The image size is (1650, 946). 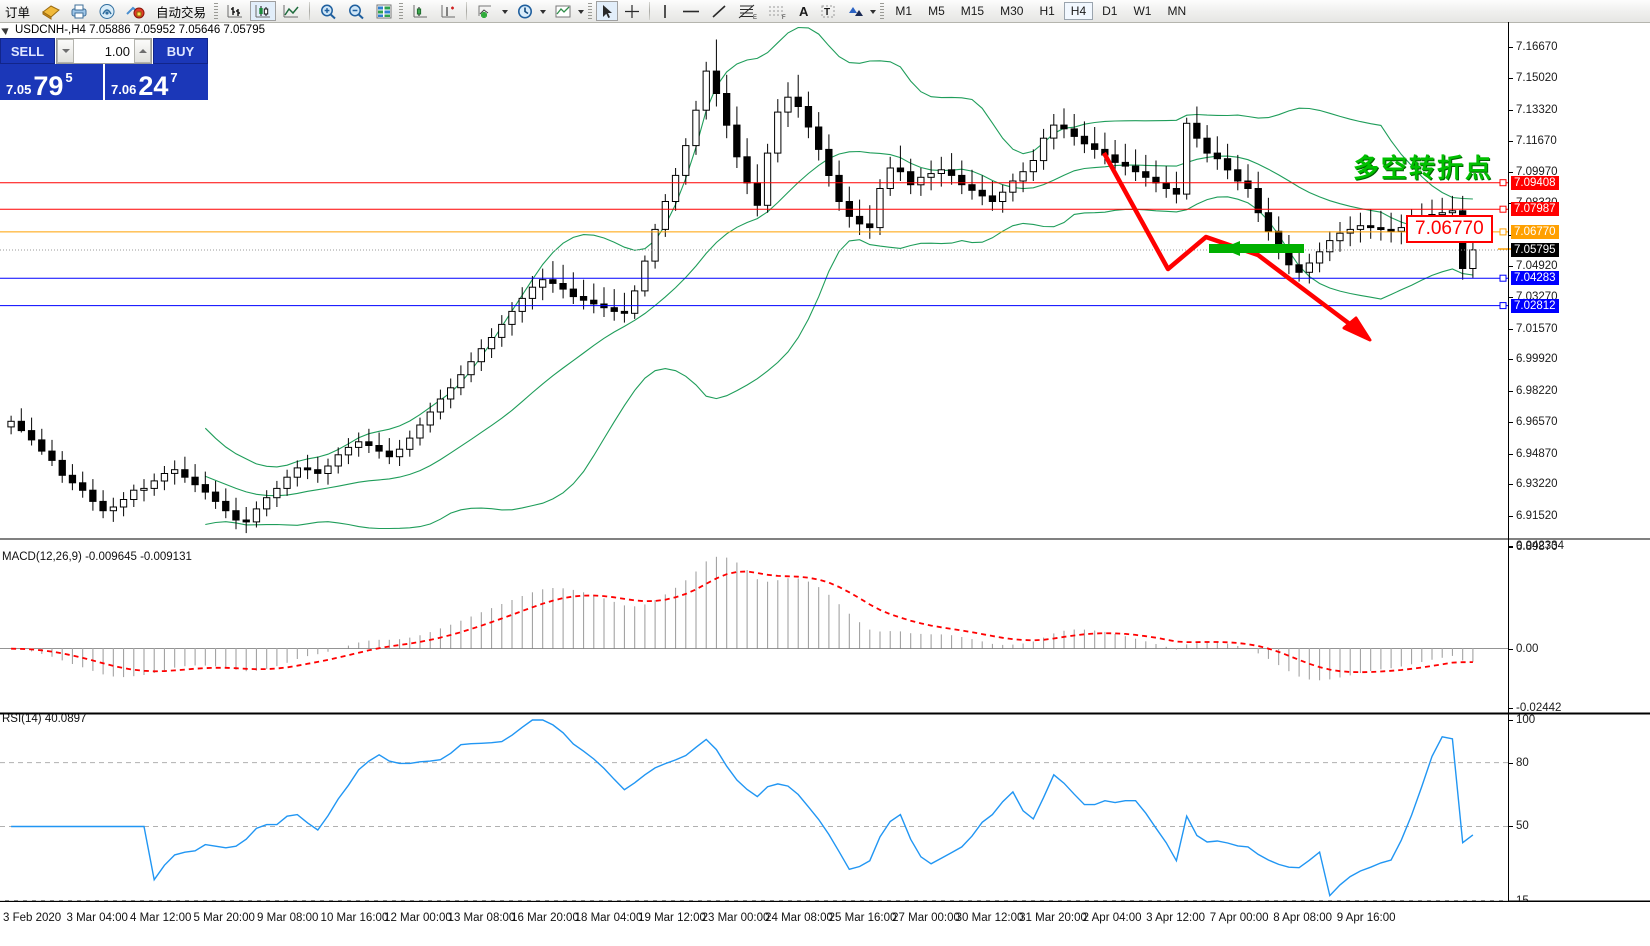 What do you see at coordinates (97, 918) in the screenshot?
I see `time-axis-label: 3 Mar 04:00` at bounding box center [97, 918].